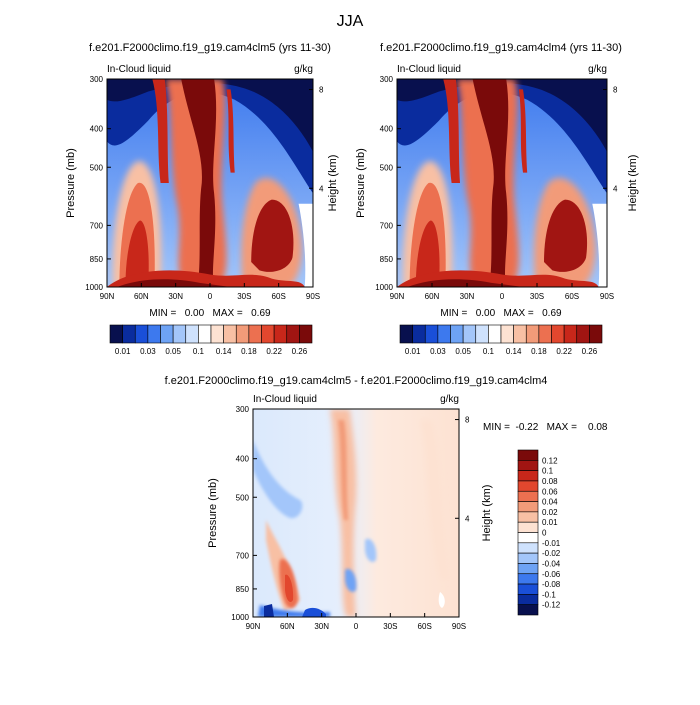  Describe the element at coordinates (551, 605) in the screenshot. I see `colorbar-label: -0.12` at that location.